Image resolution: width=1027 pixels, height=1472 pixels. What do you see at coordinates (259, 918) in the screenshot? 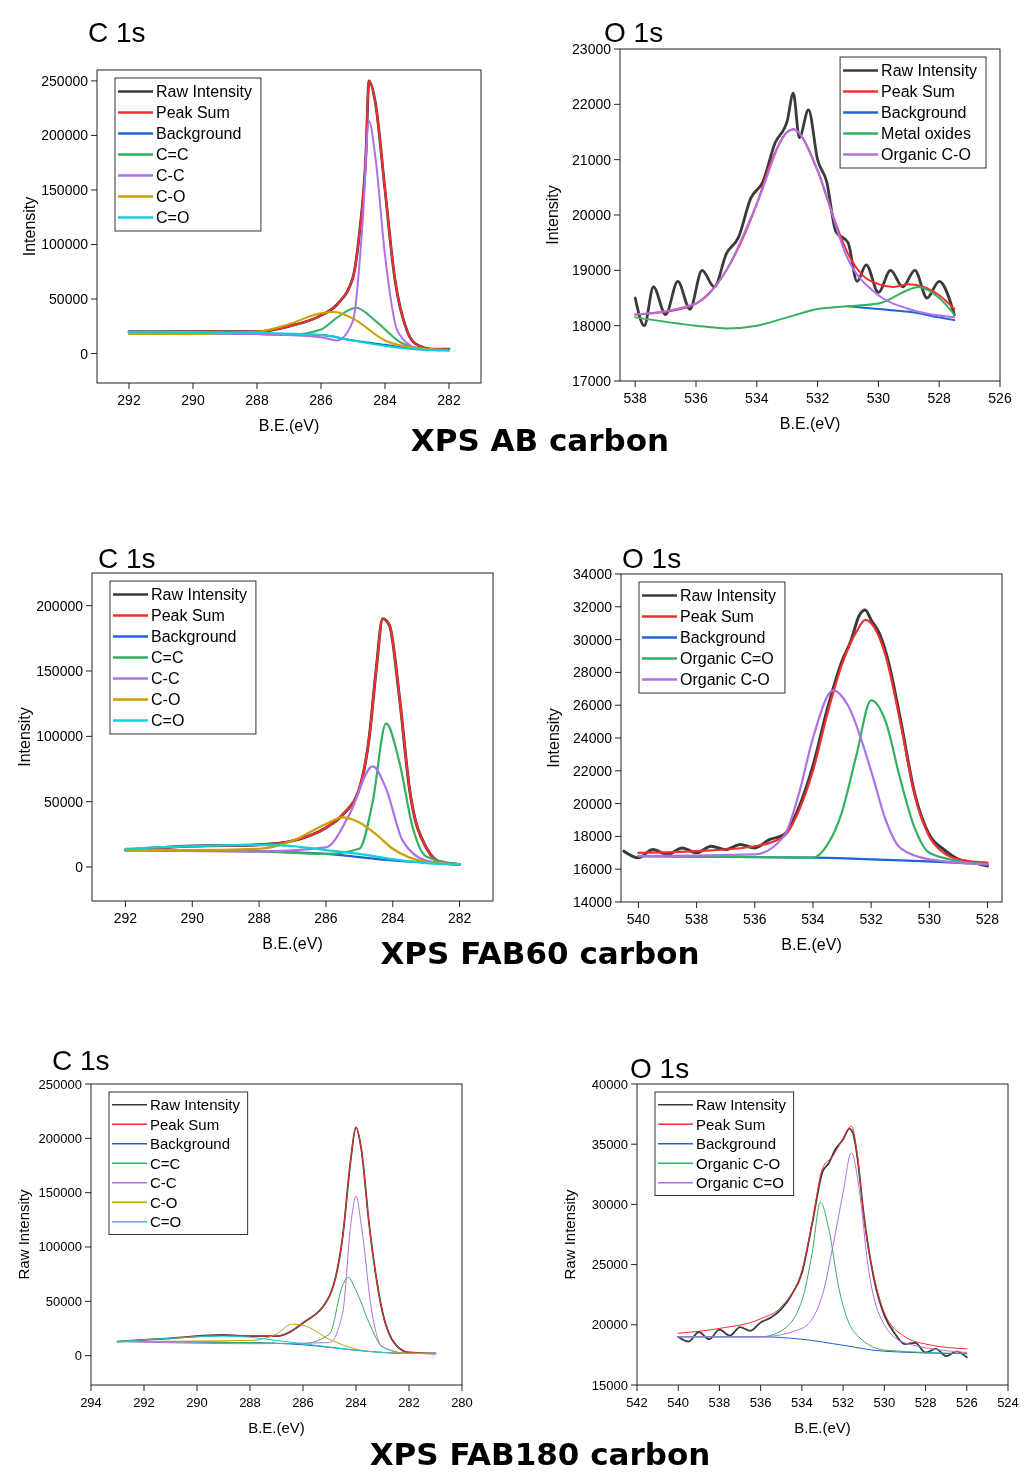
I see `x-tick-label: 288` at bounding box center [259, 918].